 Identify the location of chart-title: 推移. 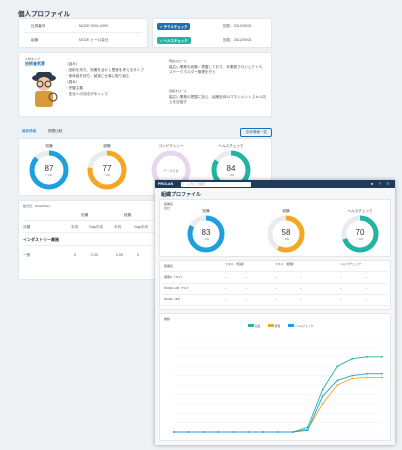
(167, 319).